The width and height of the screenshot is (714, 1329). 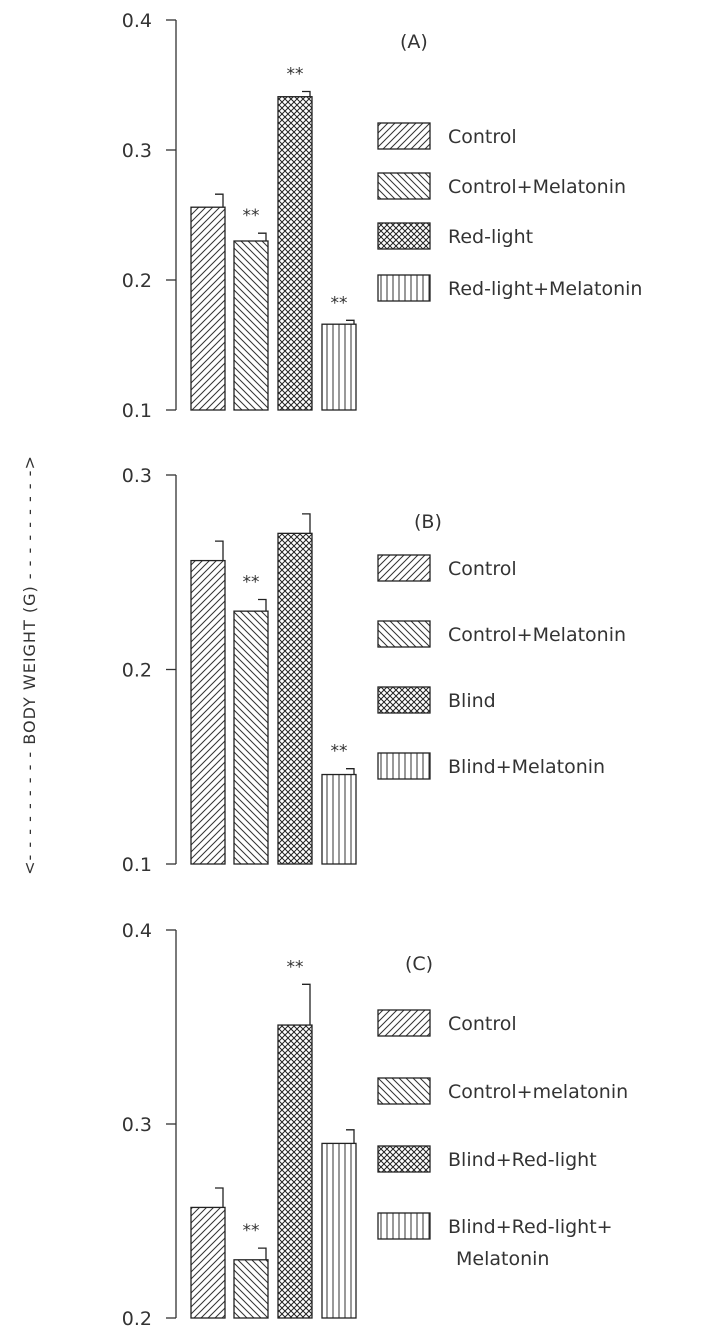 I want to click on legend-entry: Blind+Red-light+ Melatonin, so click(x=530, y=1243).